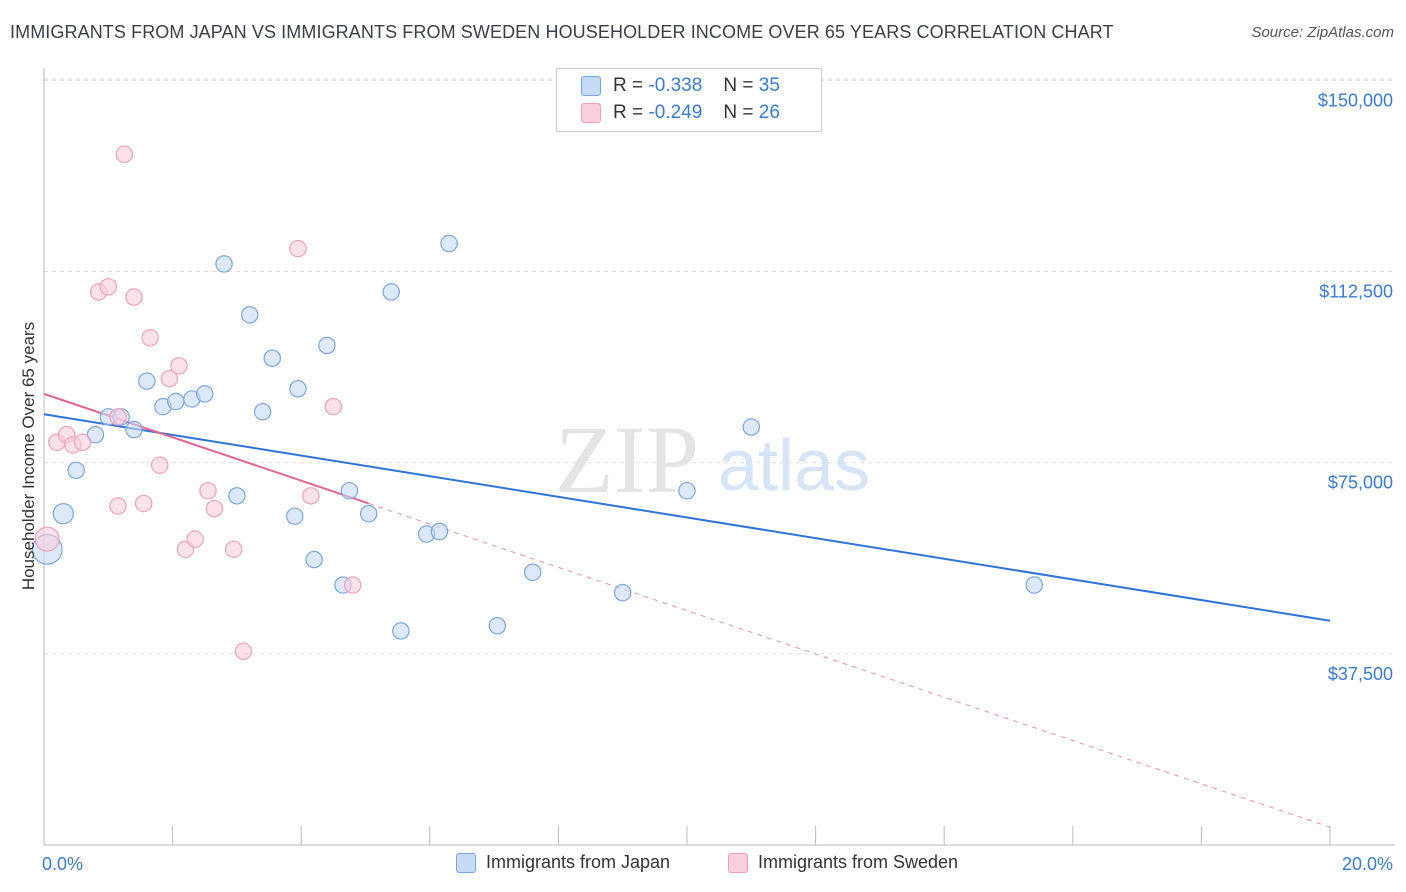 The image size is (1406, 892). I want to click on series-swatch-sweden, so click(738, 862).